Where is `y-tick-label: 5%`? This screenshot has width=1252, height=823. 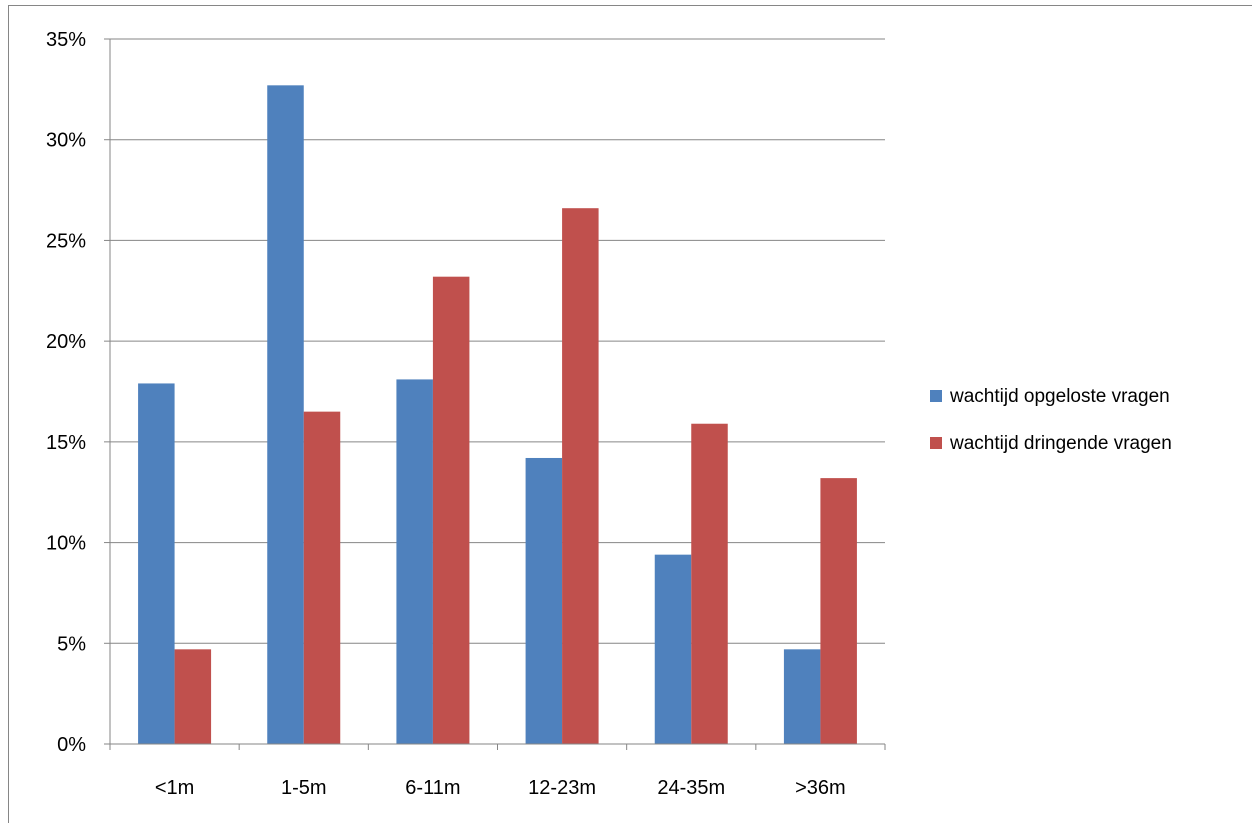 y-tick-label: 5% is located at coordinates (71, 644).